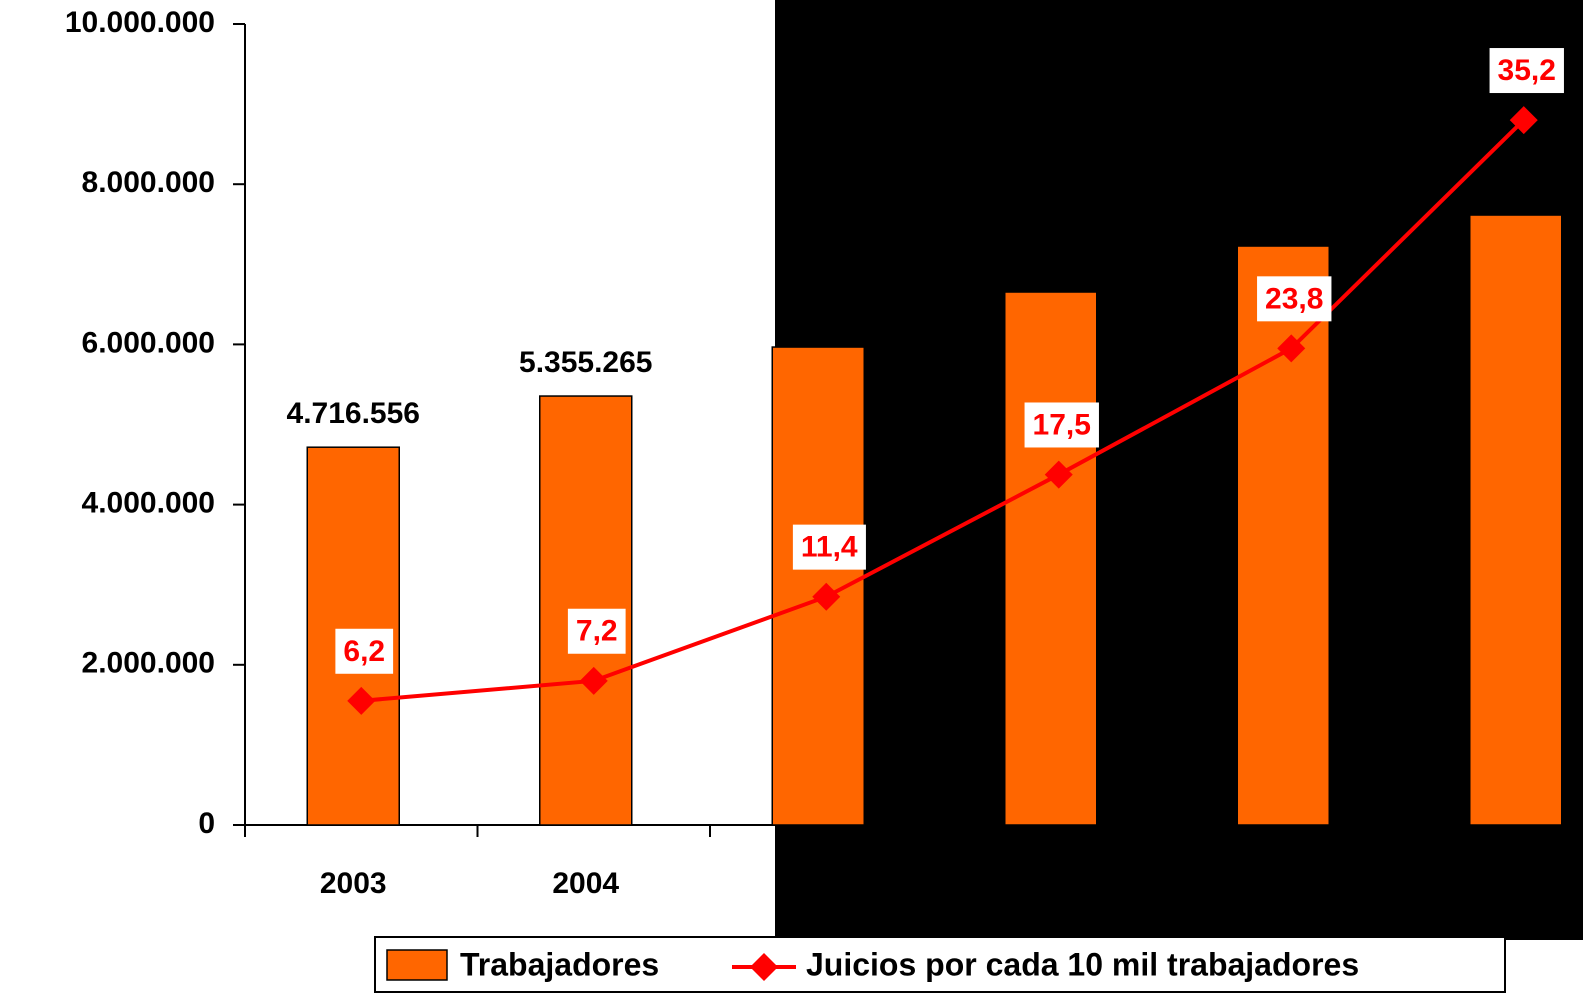 The image size is (1583, 999). What do you see at coordinates (1082, 964) in the screenshot?
I see `legend-label: Juicios por cada 10 mil trabajadores` at bounding box center [1082, 964].